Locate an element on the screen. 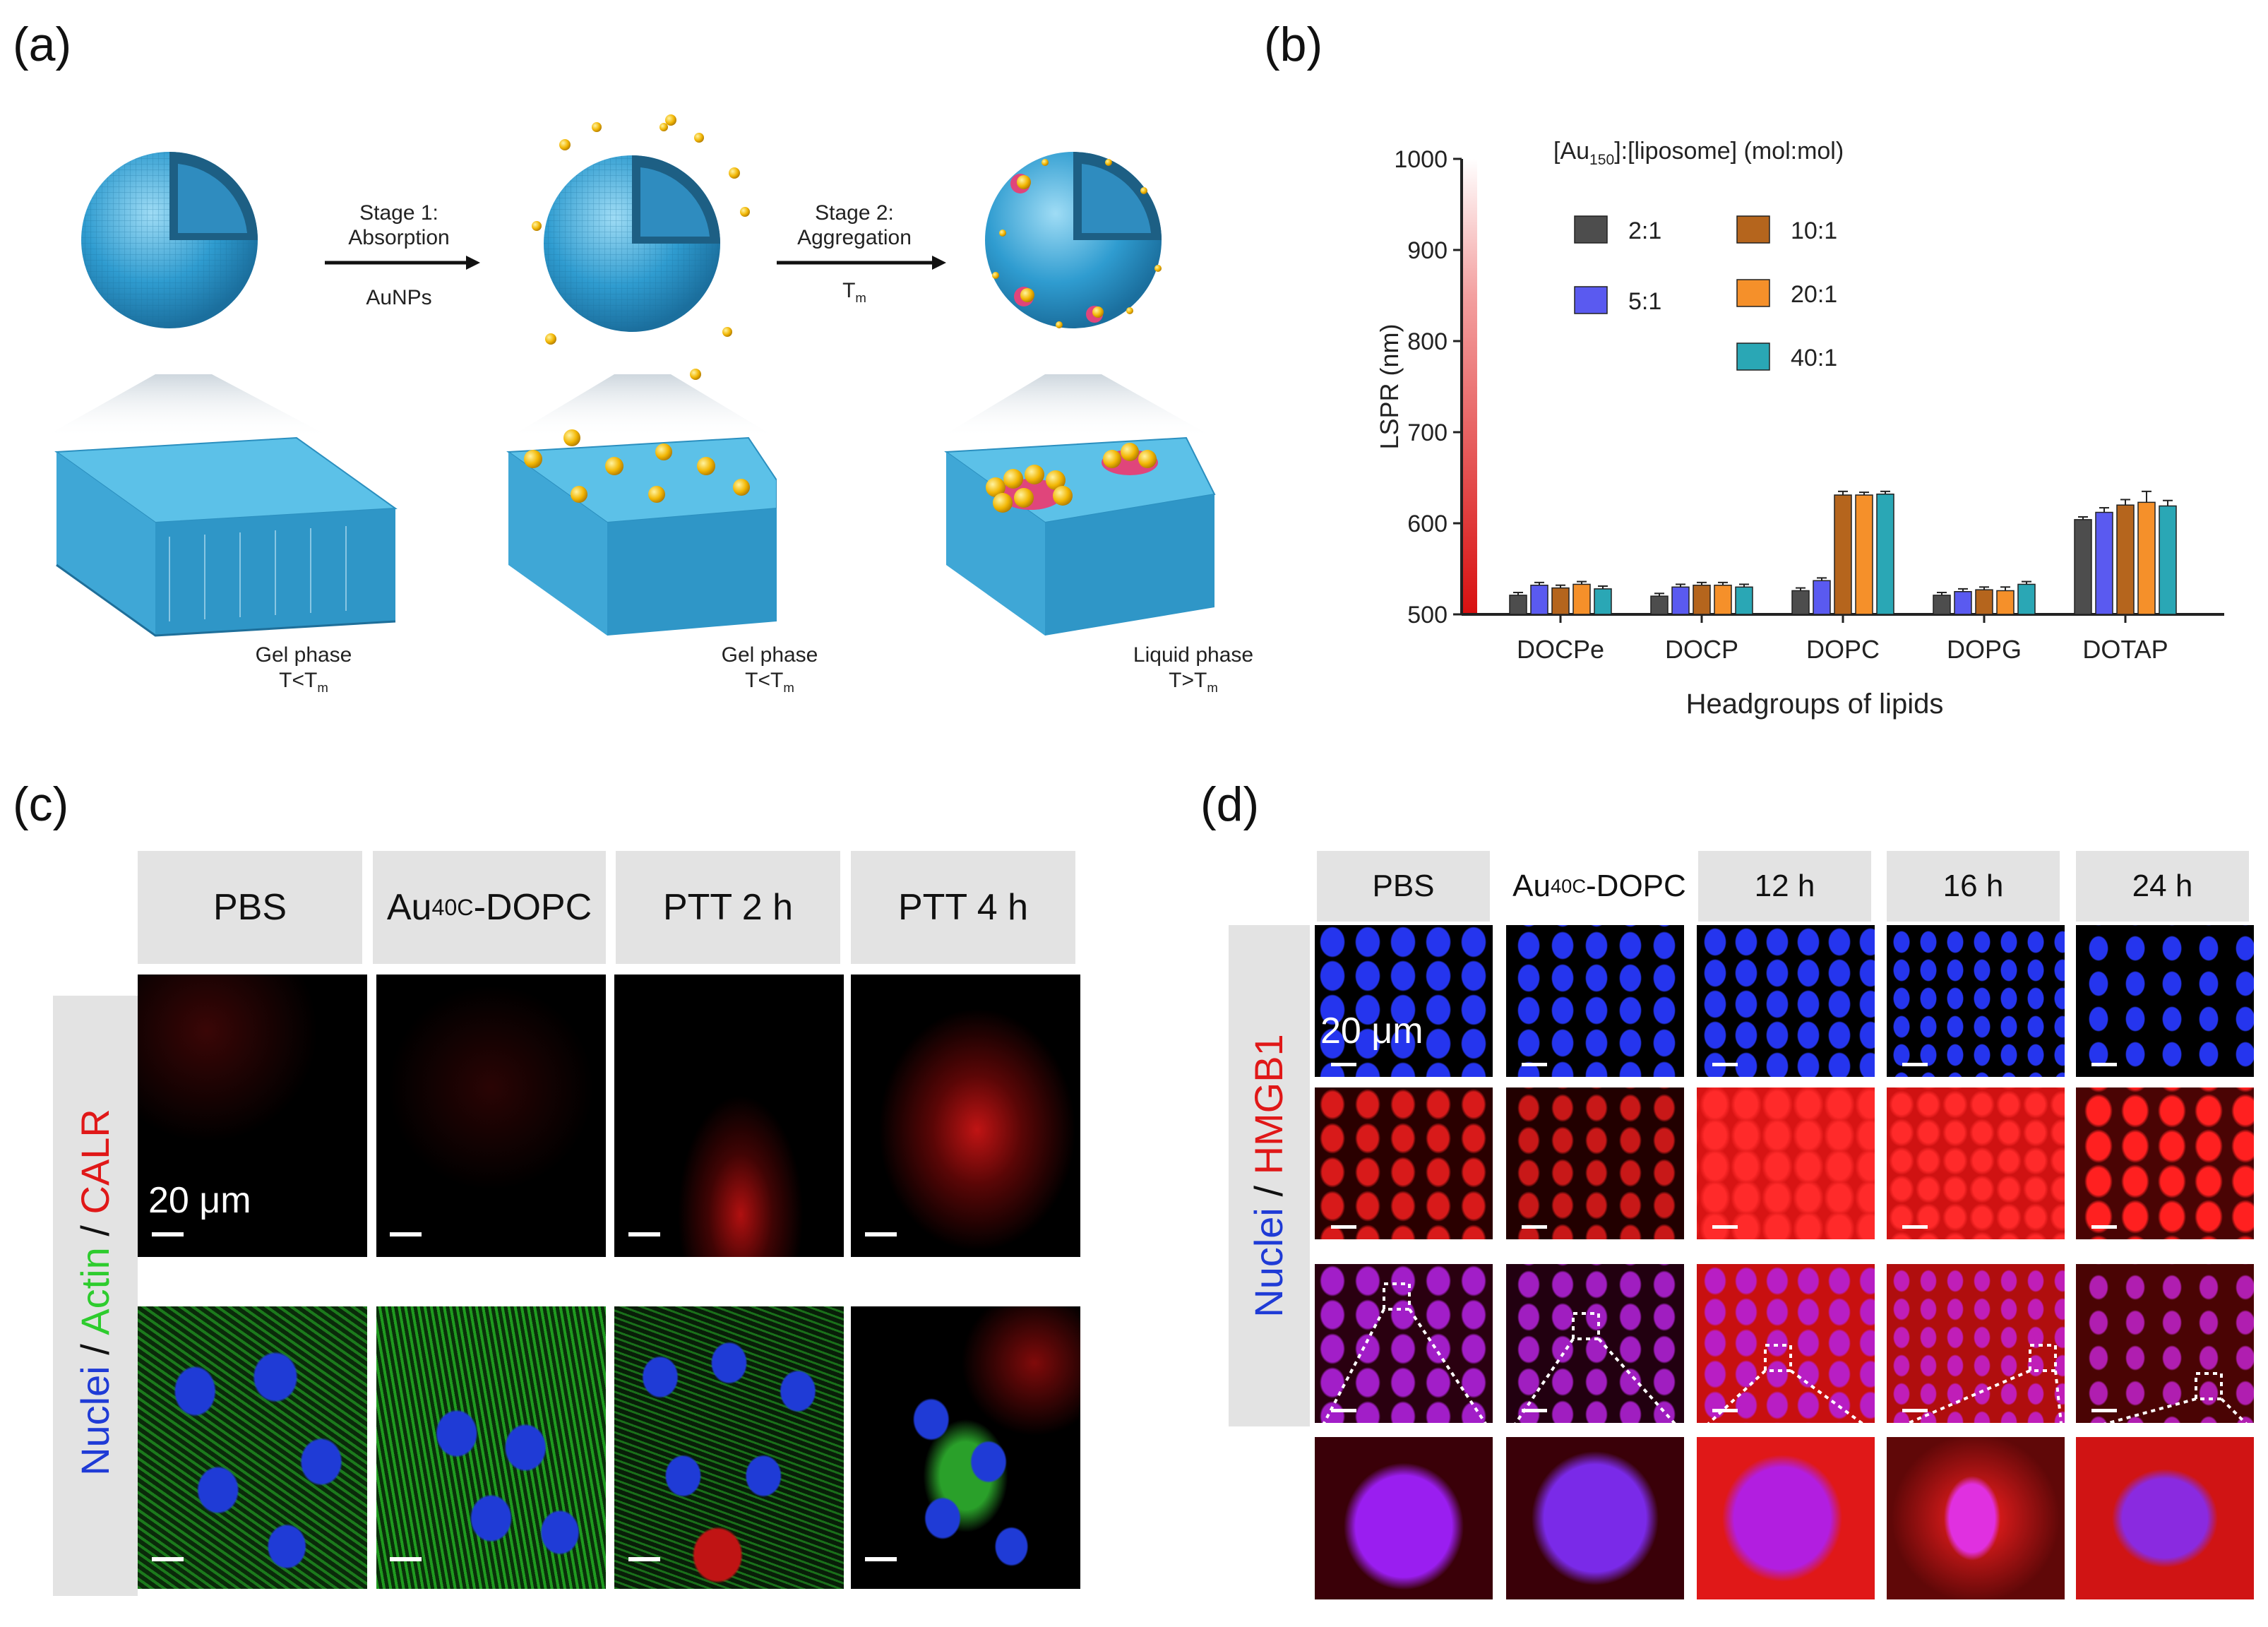  y-tick-label: 600 is located at coordinates (1428, 524).